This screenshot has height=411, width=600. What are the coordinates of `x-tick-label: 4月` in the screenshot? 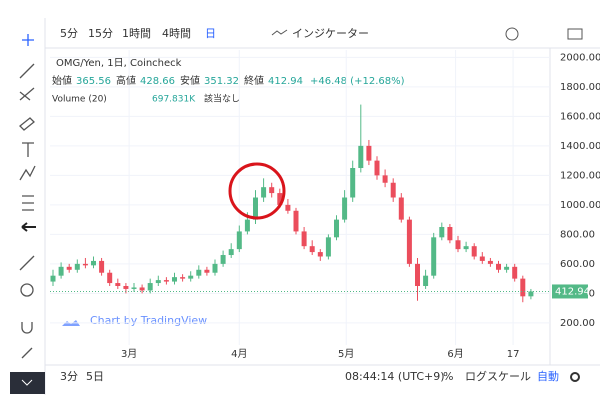 It's located at (239, 354).